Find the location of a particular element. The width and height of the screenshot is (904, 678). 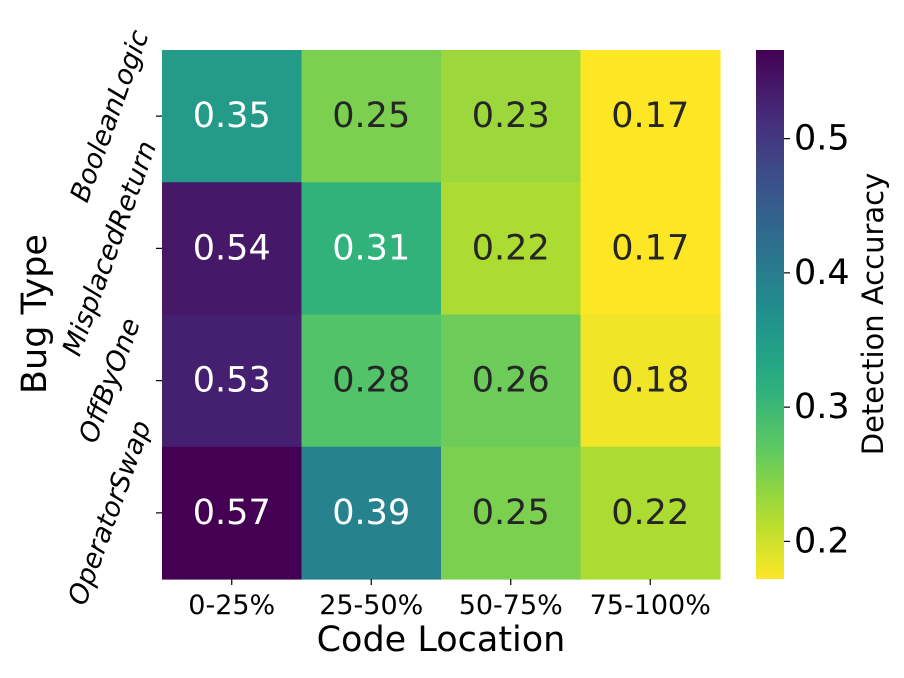

x-tick-label: 0-25% is located at coordinates (231, 605).